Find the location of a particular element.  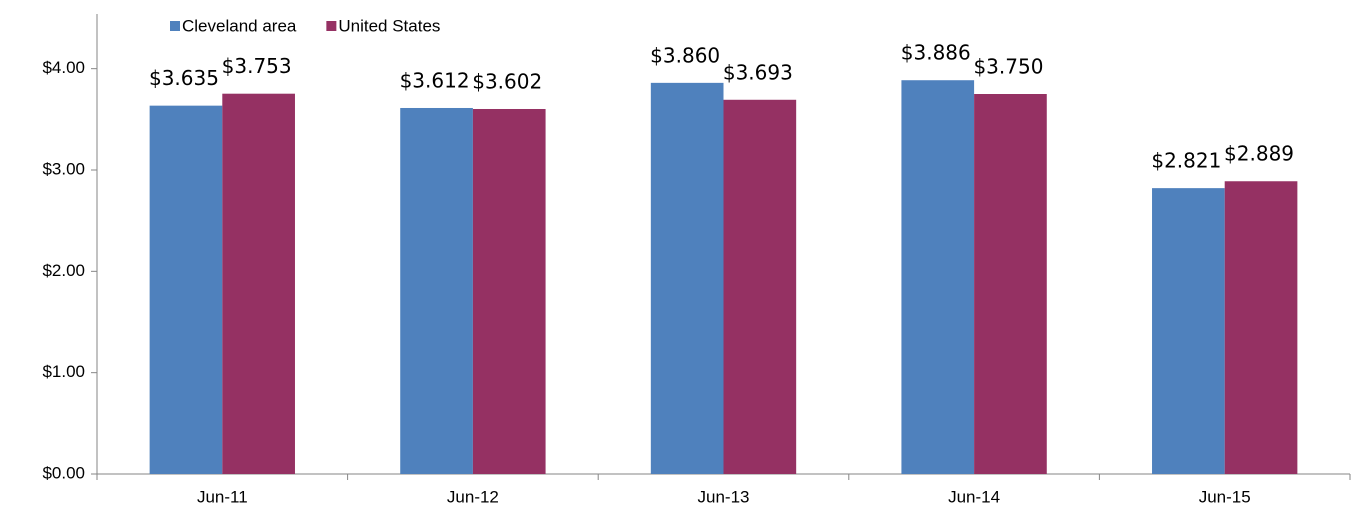

value-label: $3.602 is located at coordinates (507, 81).